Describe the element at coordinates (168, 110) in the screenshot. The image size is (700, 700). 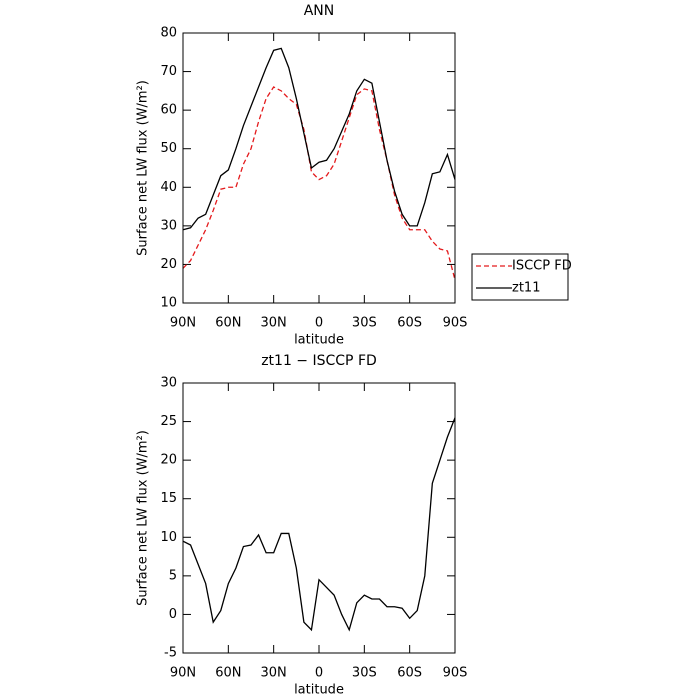
I see `y-tick-label: 60` at that location.